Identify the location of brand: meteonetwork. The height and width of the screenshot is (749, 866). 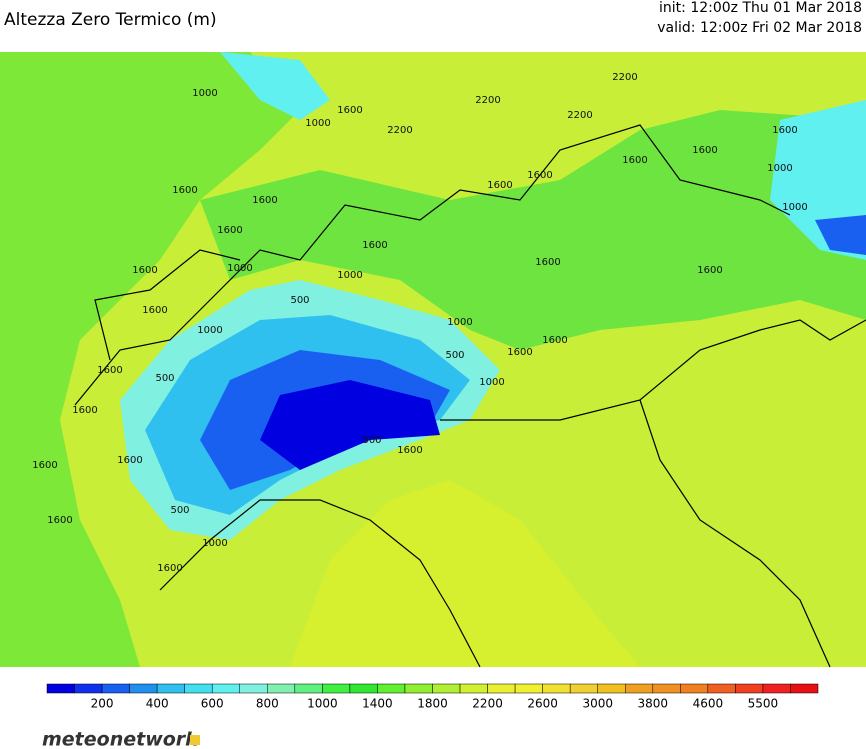
(120, 739).